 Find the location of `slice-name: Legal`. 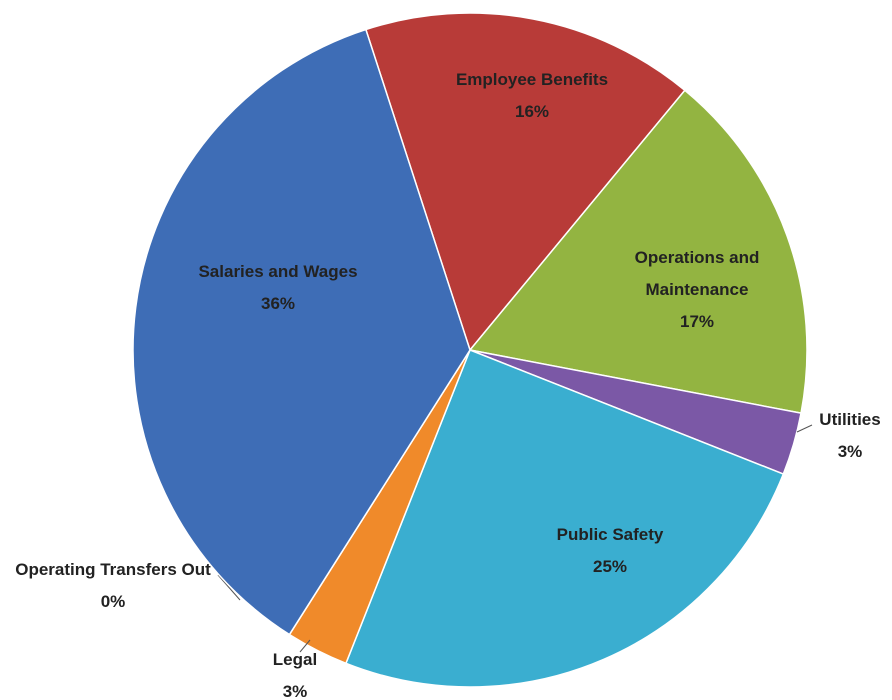

slice-name: Legal is located at coordinates (295, 659).